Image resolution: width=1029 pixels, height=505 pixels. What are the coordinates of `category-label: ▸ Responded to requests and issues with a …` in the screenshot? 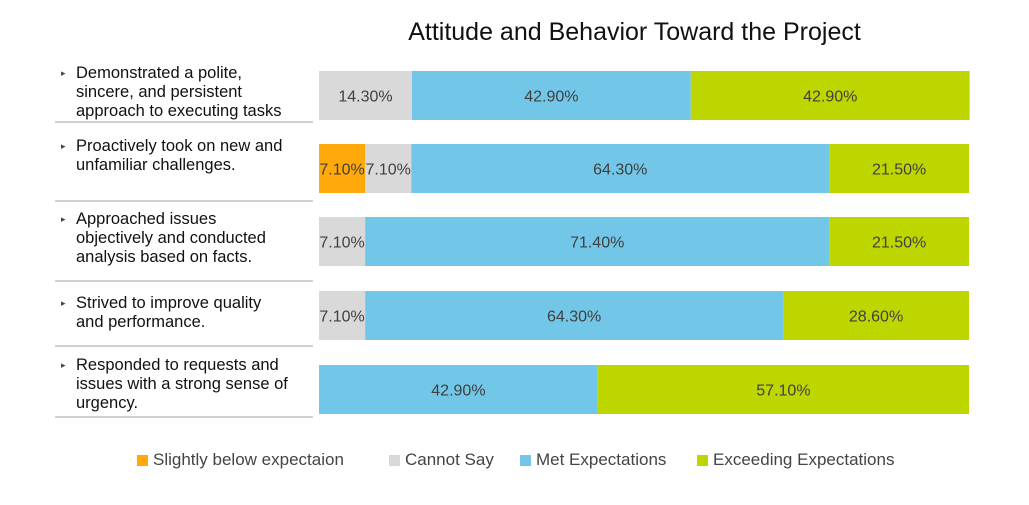 It's located at (184, 387).